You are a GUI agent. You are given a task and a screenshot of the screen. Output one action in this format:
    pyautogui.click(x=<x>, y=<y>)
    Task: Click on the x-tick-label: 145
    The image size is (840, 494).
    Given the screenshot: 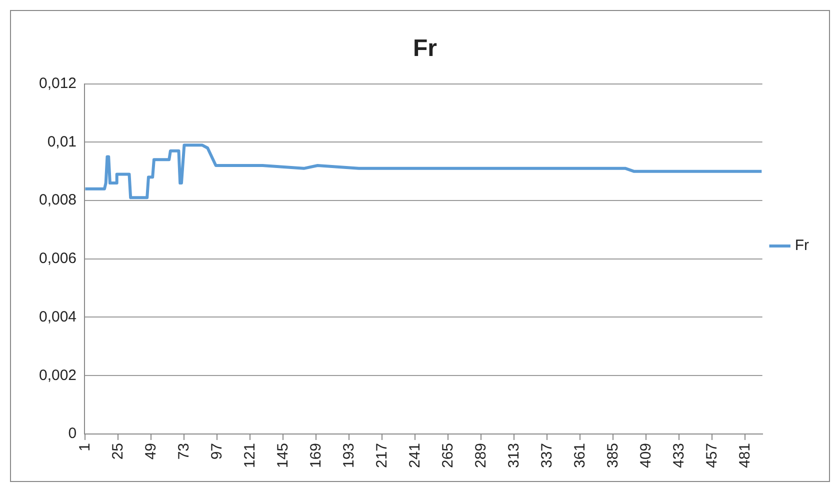 What is the action you would take?
    pyautogui.click(x=283, y=455)
    